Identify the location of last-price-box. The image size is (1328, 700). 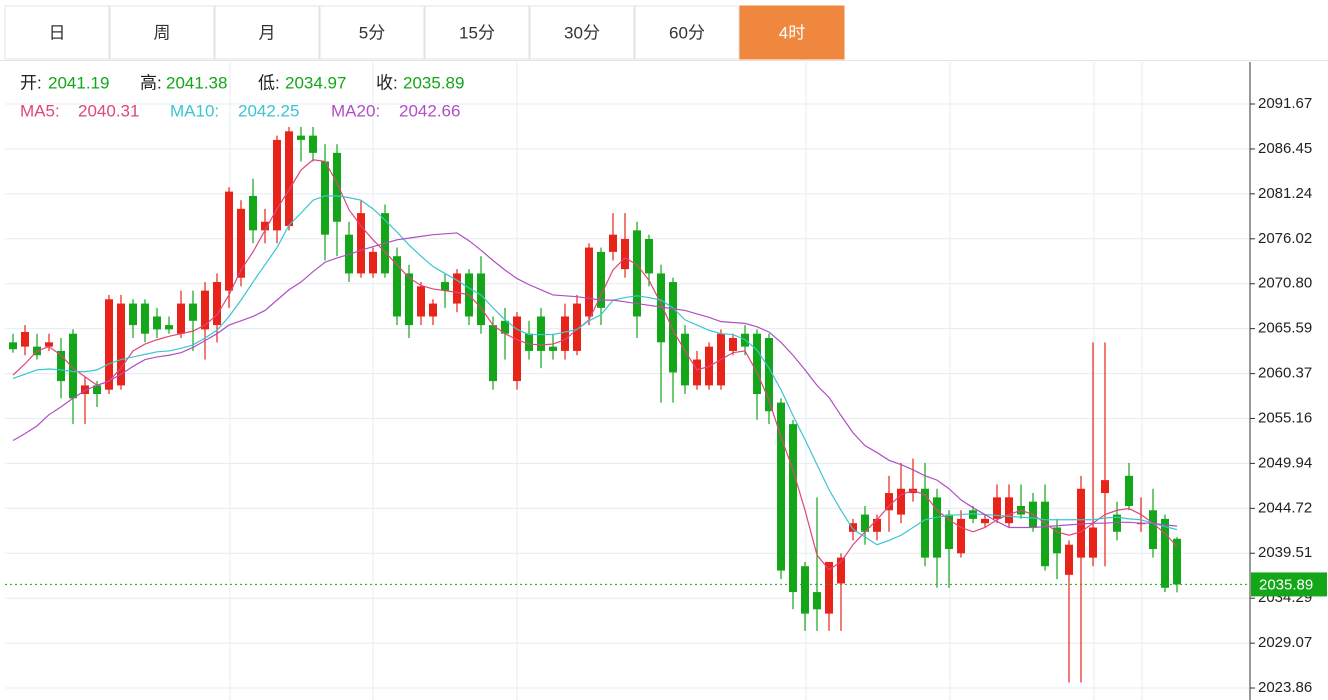
(1289, 584).